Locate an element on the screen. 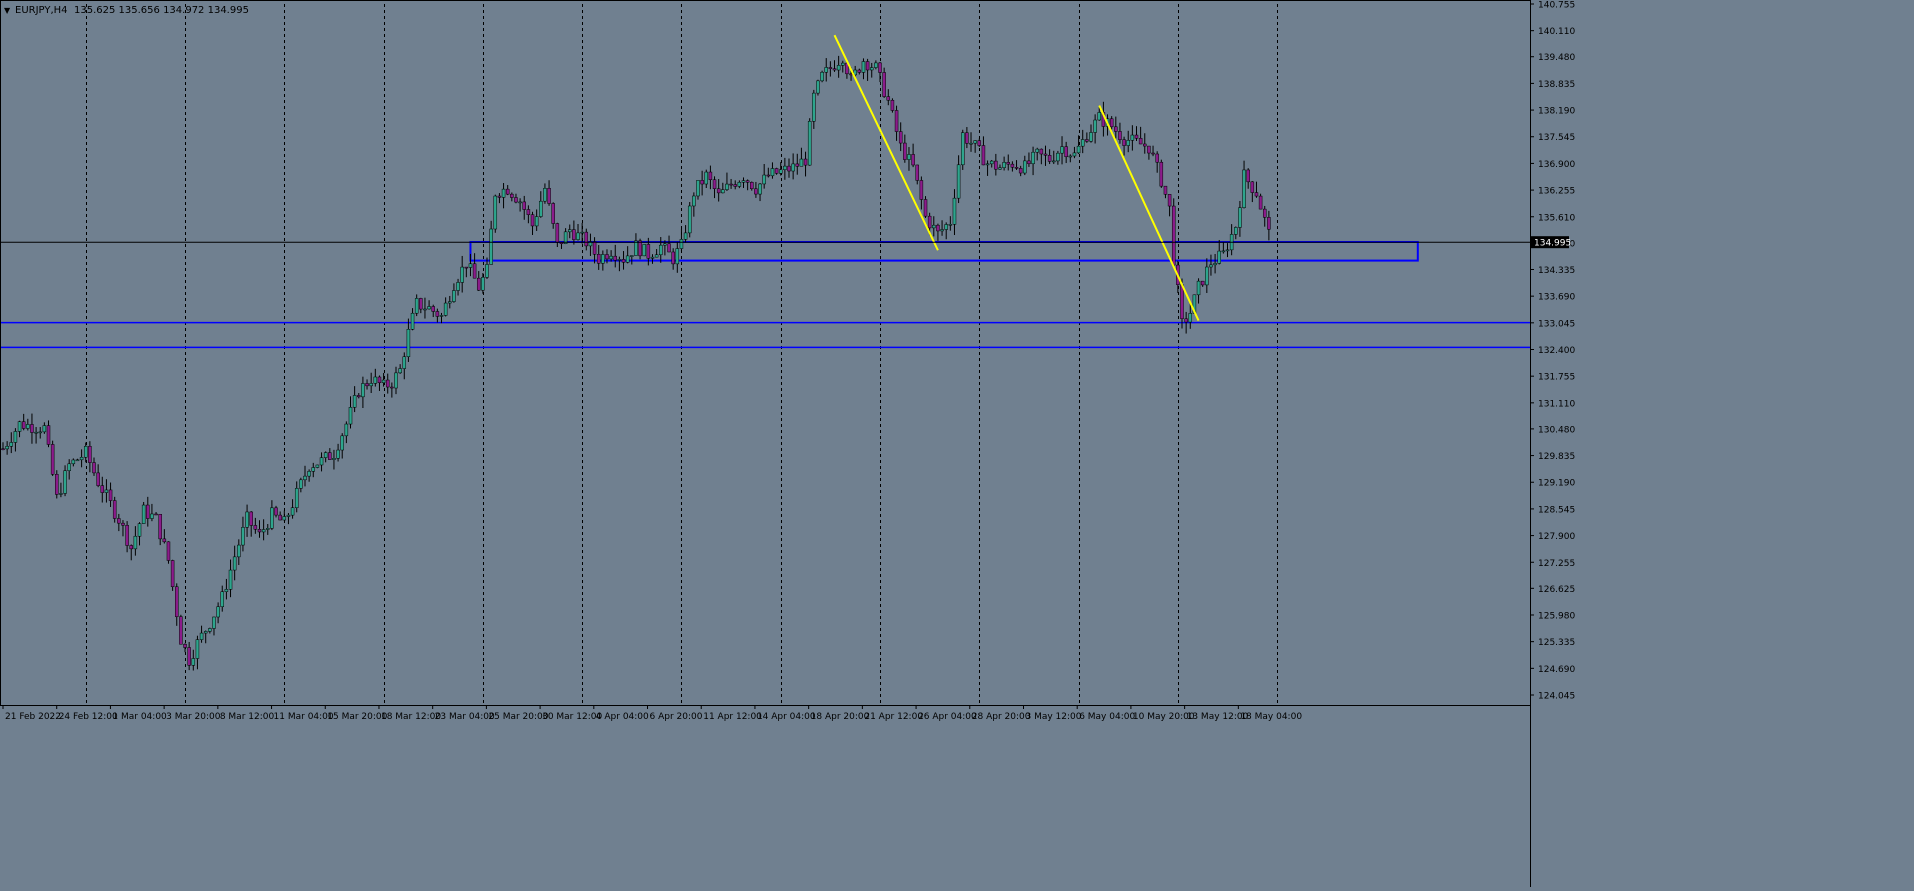 Image resolution: width=1914 pixels, height=891 pixels. ohlc-readout: 135.625 135.656 134.972 134.995 is located at coordinates (161, 10).